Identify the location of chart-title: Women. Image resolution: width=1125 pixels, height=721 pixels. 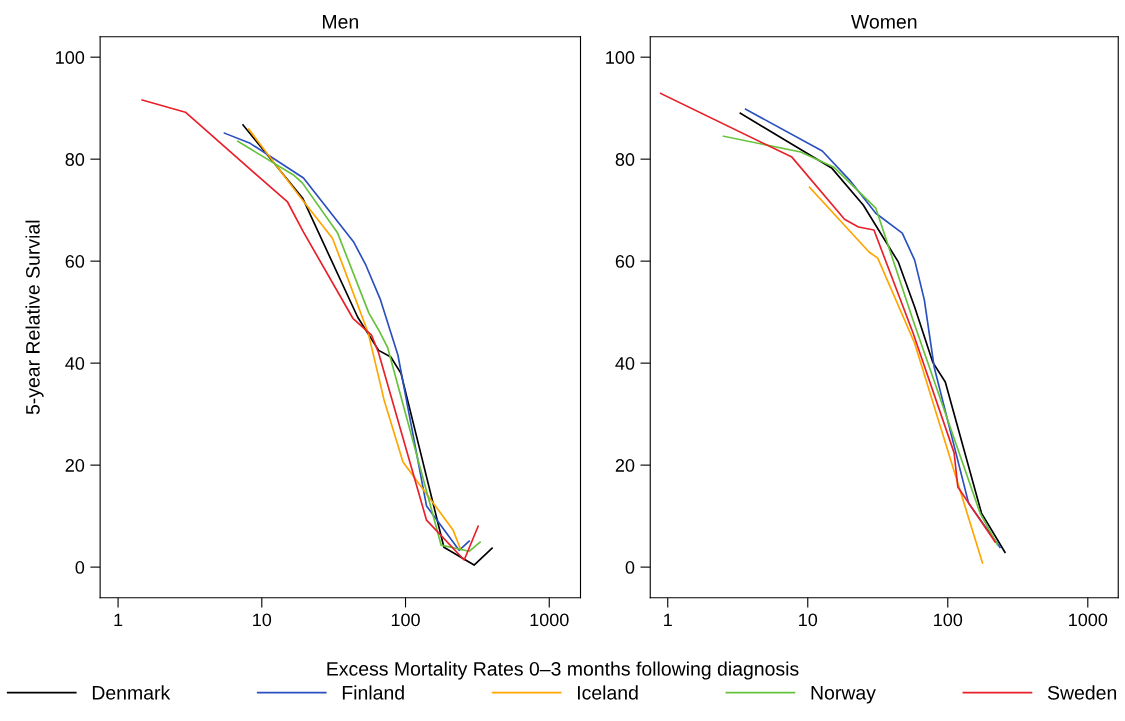
(884, 22).